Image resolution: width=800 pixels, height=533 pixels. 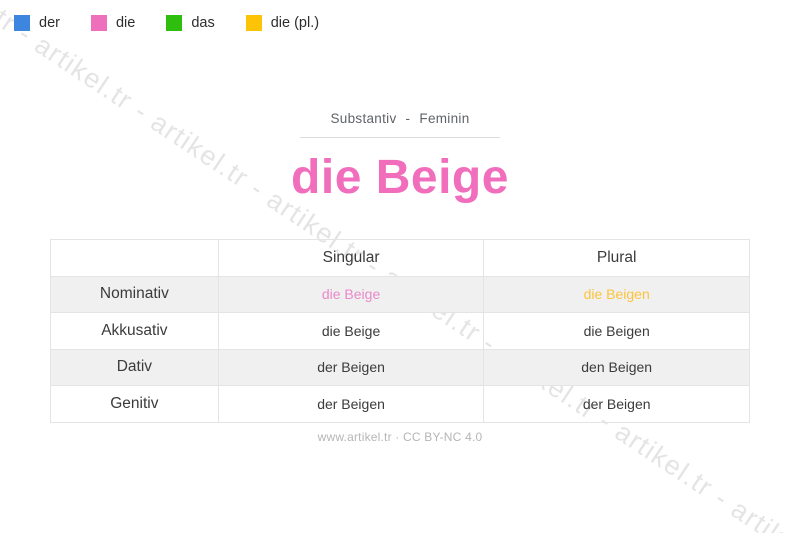 I want to click on subtitle-divider, so click(x=400, y=137).